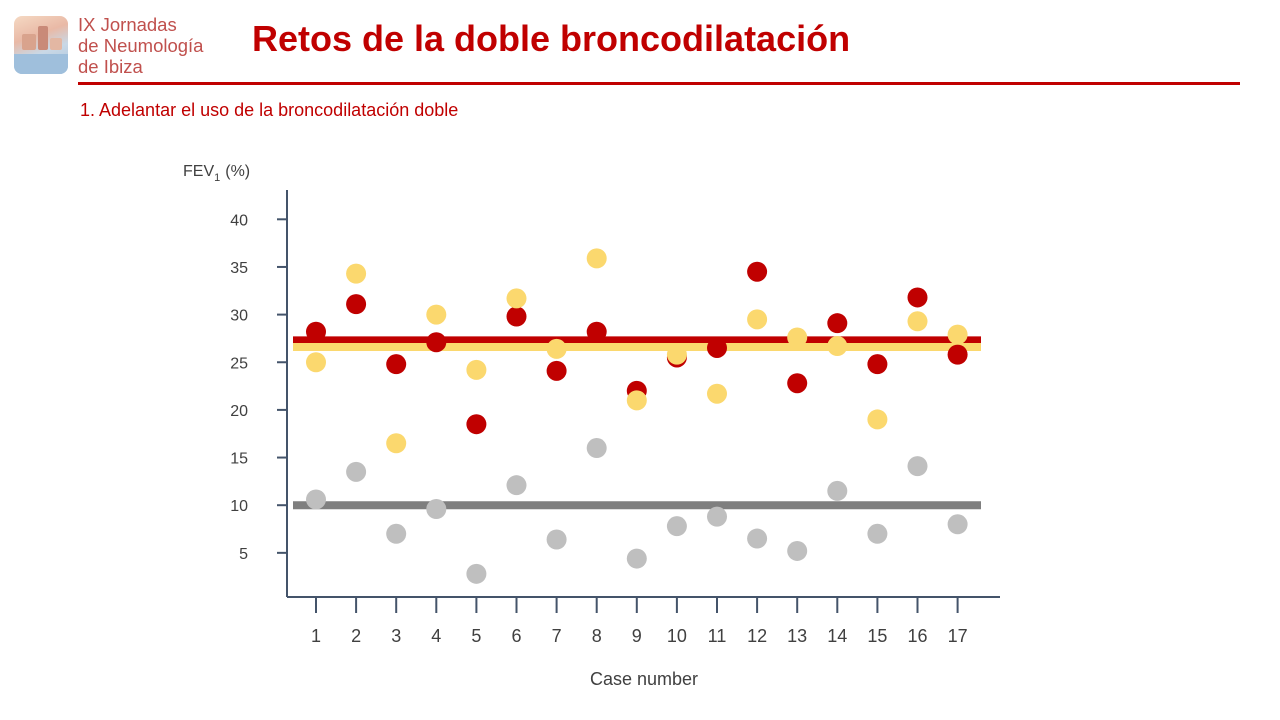 The width and height of the screenshot is (1280, 720). What do you see at coordinates (637, 511) in the screenshot?
I see `points-gray` at bounding box center [637, 511].